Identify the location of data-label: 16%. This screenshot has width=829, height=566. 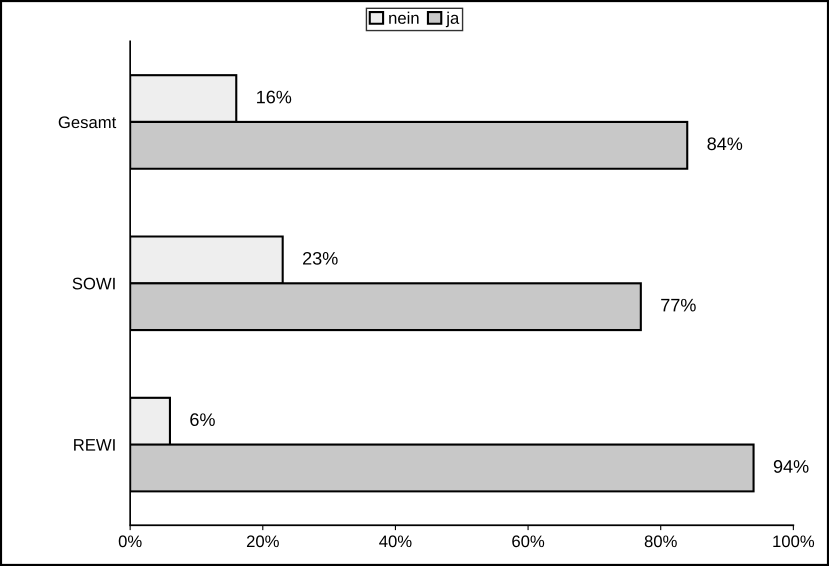
(274, 97).